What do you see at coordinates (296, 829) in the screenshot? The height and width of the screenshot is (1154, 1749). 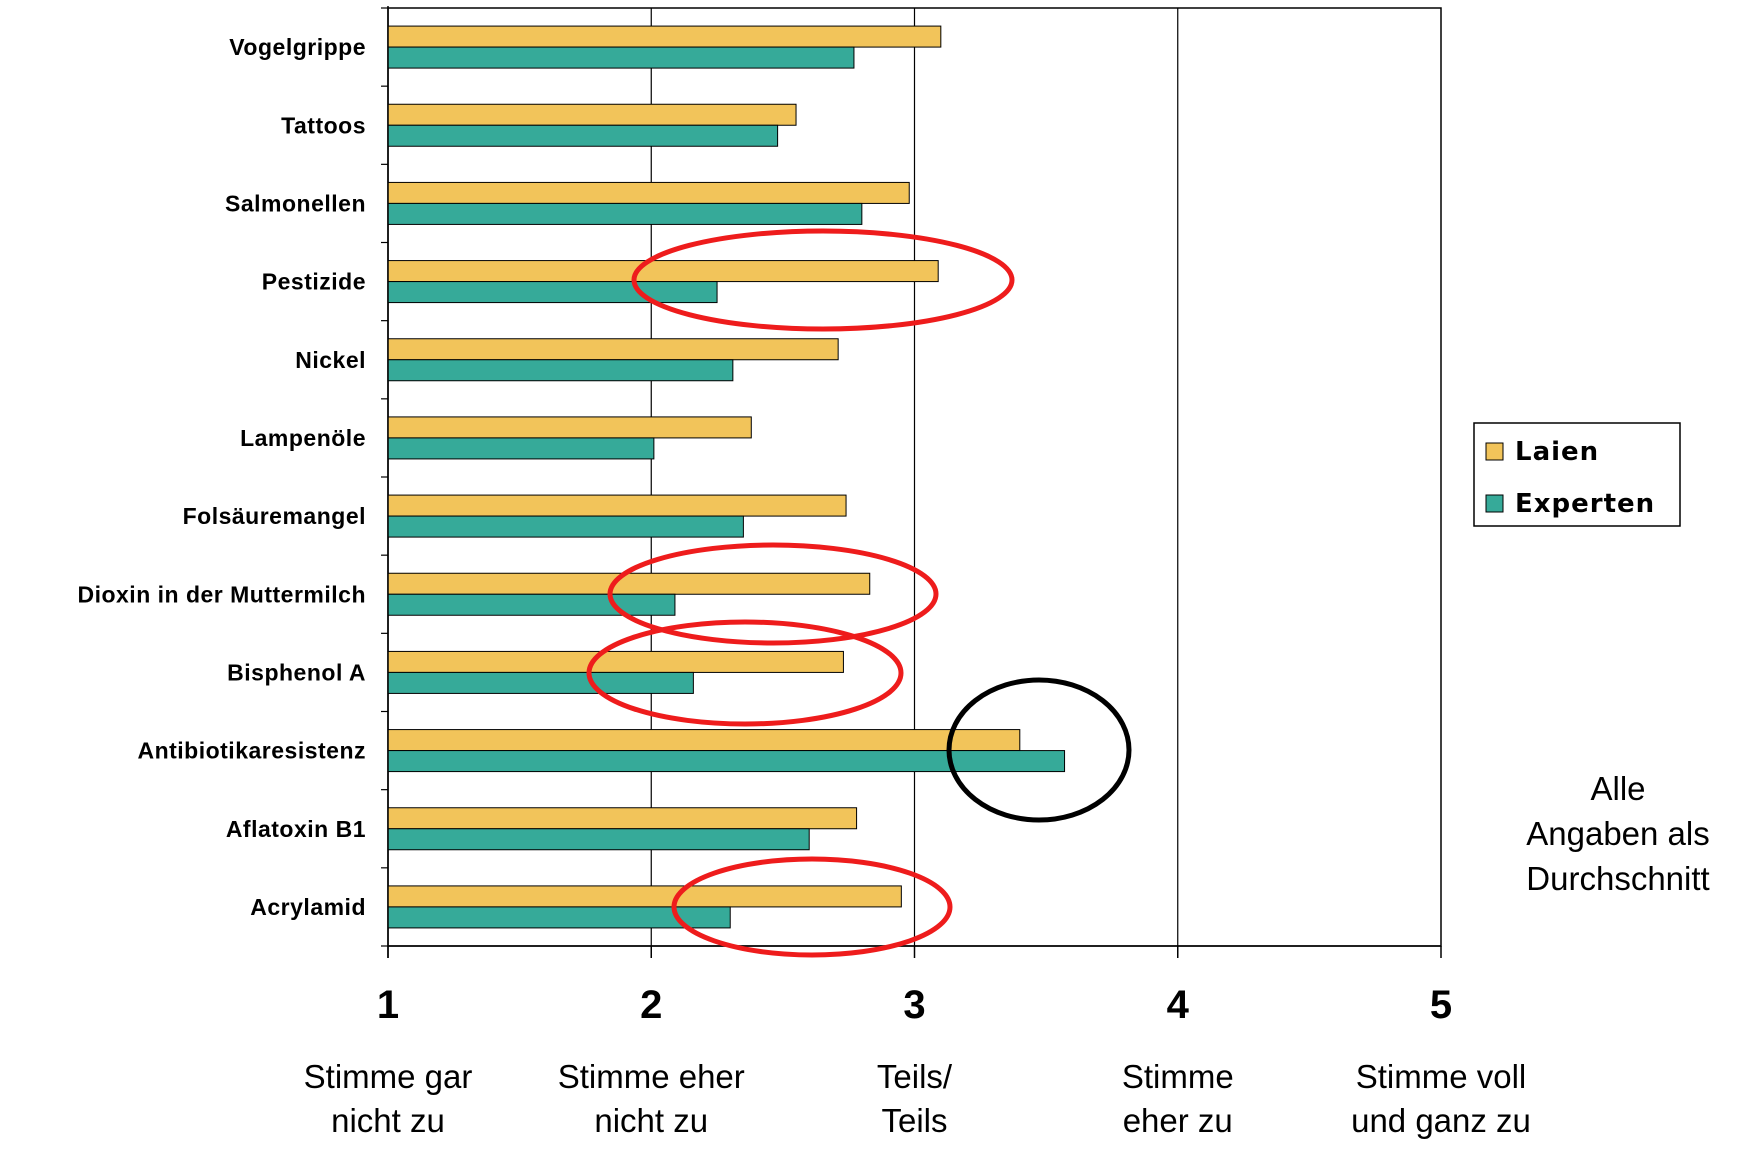 I see `category-label: Aflatoxin B1` at bounding box center [296, 829].